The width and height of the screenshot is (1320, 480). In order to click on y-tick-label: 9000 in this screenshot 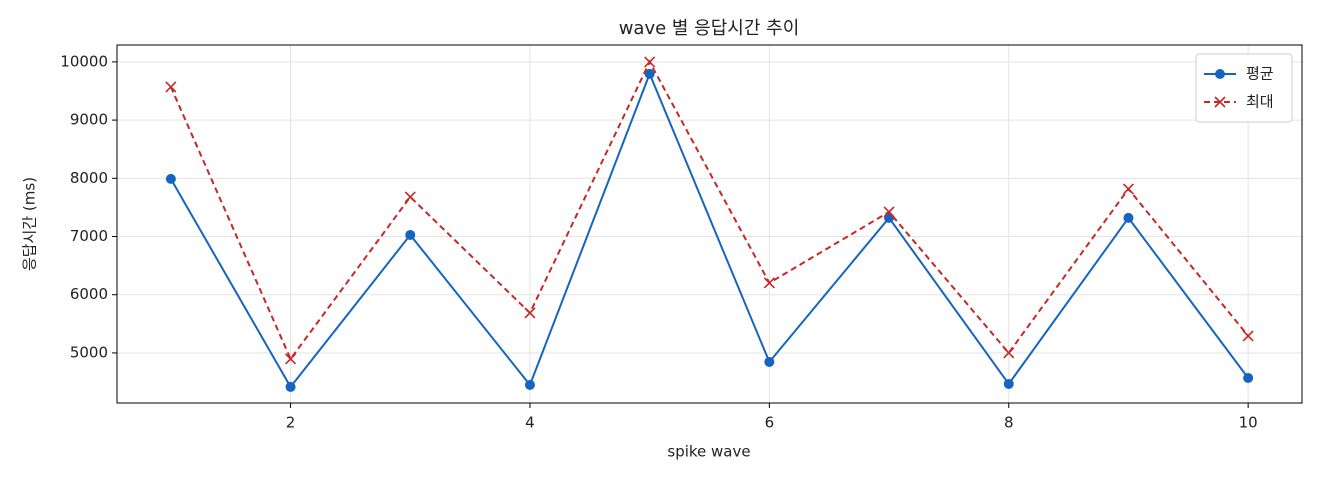, I will do `click(89, 120)`.